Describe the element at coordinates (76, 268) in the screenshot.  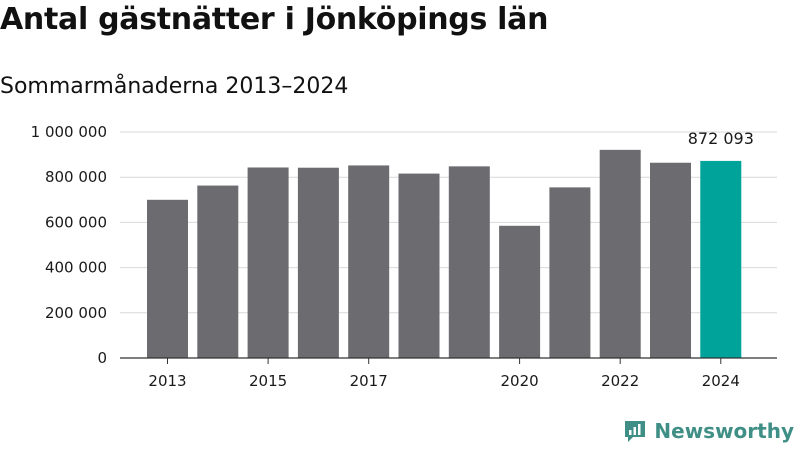
I see `y-tick-label: 400 000` at that location.